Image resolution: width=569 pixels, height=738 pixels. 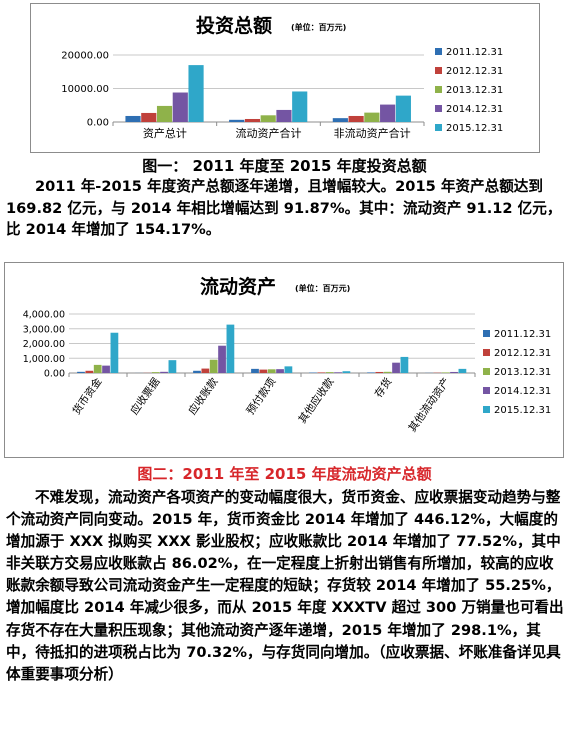 I want to click on category-label: 预付款项, so click(x=261, y=396).